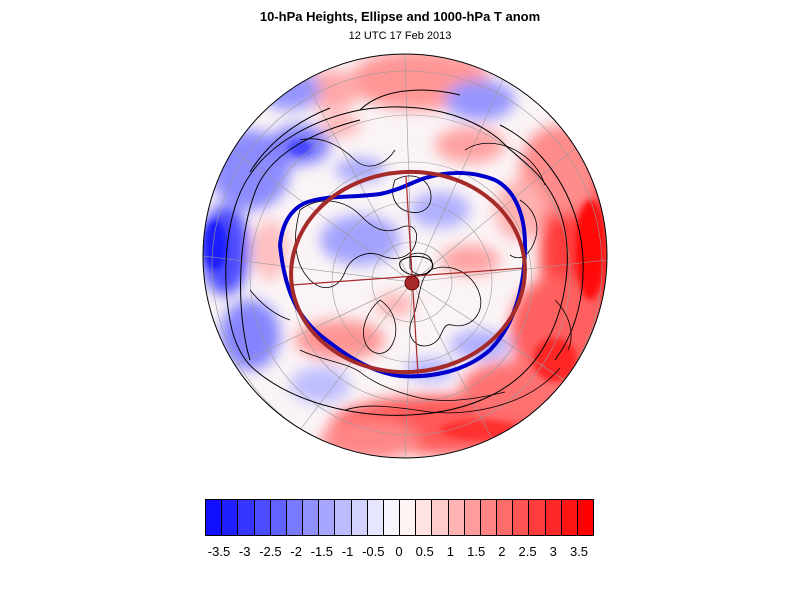 Image resolution: width=800 pixels, height=600 pixels. Describe the element at coordinates (373, 551) in the screenshot. I see `colorbar-tick-label: -0.5` at that location.